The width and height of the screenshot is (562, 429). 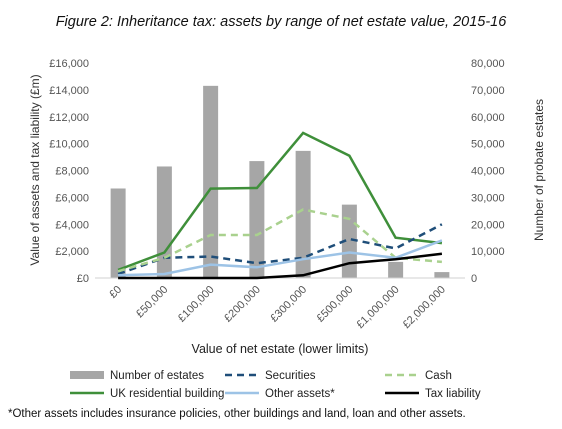 I want to click on legend-label: UK residential building, so click(x=167, y=394).